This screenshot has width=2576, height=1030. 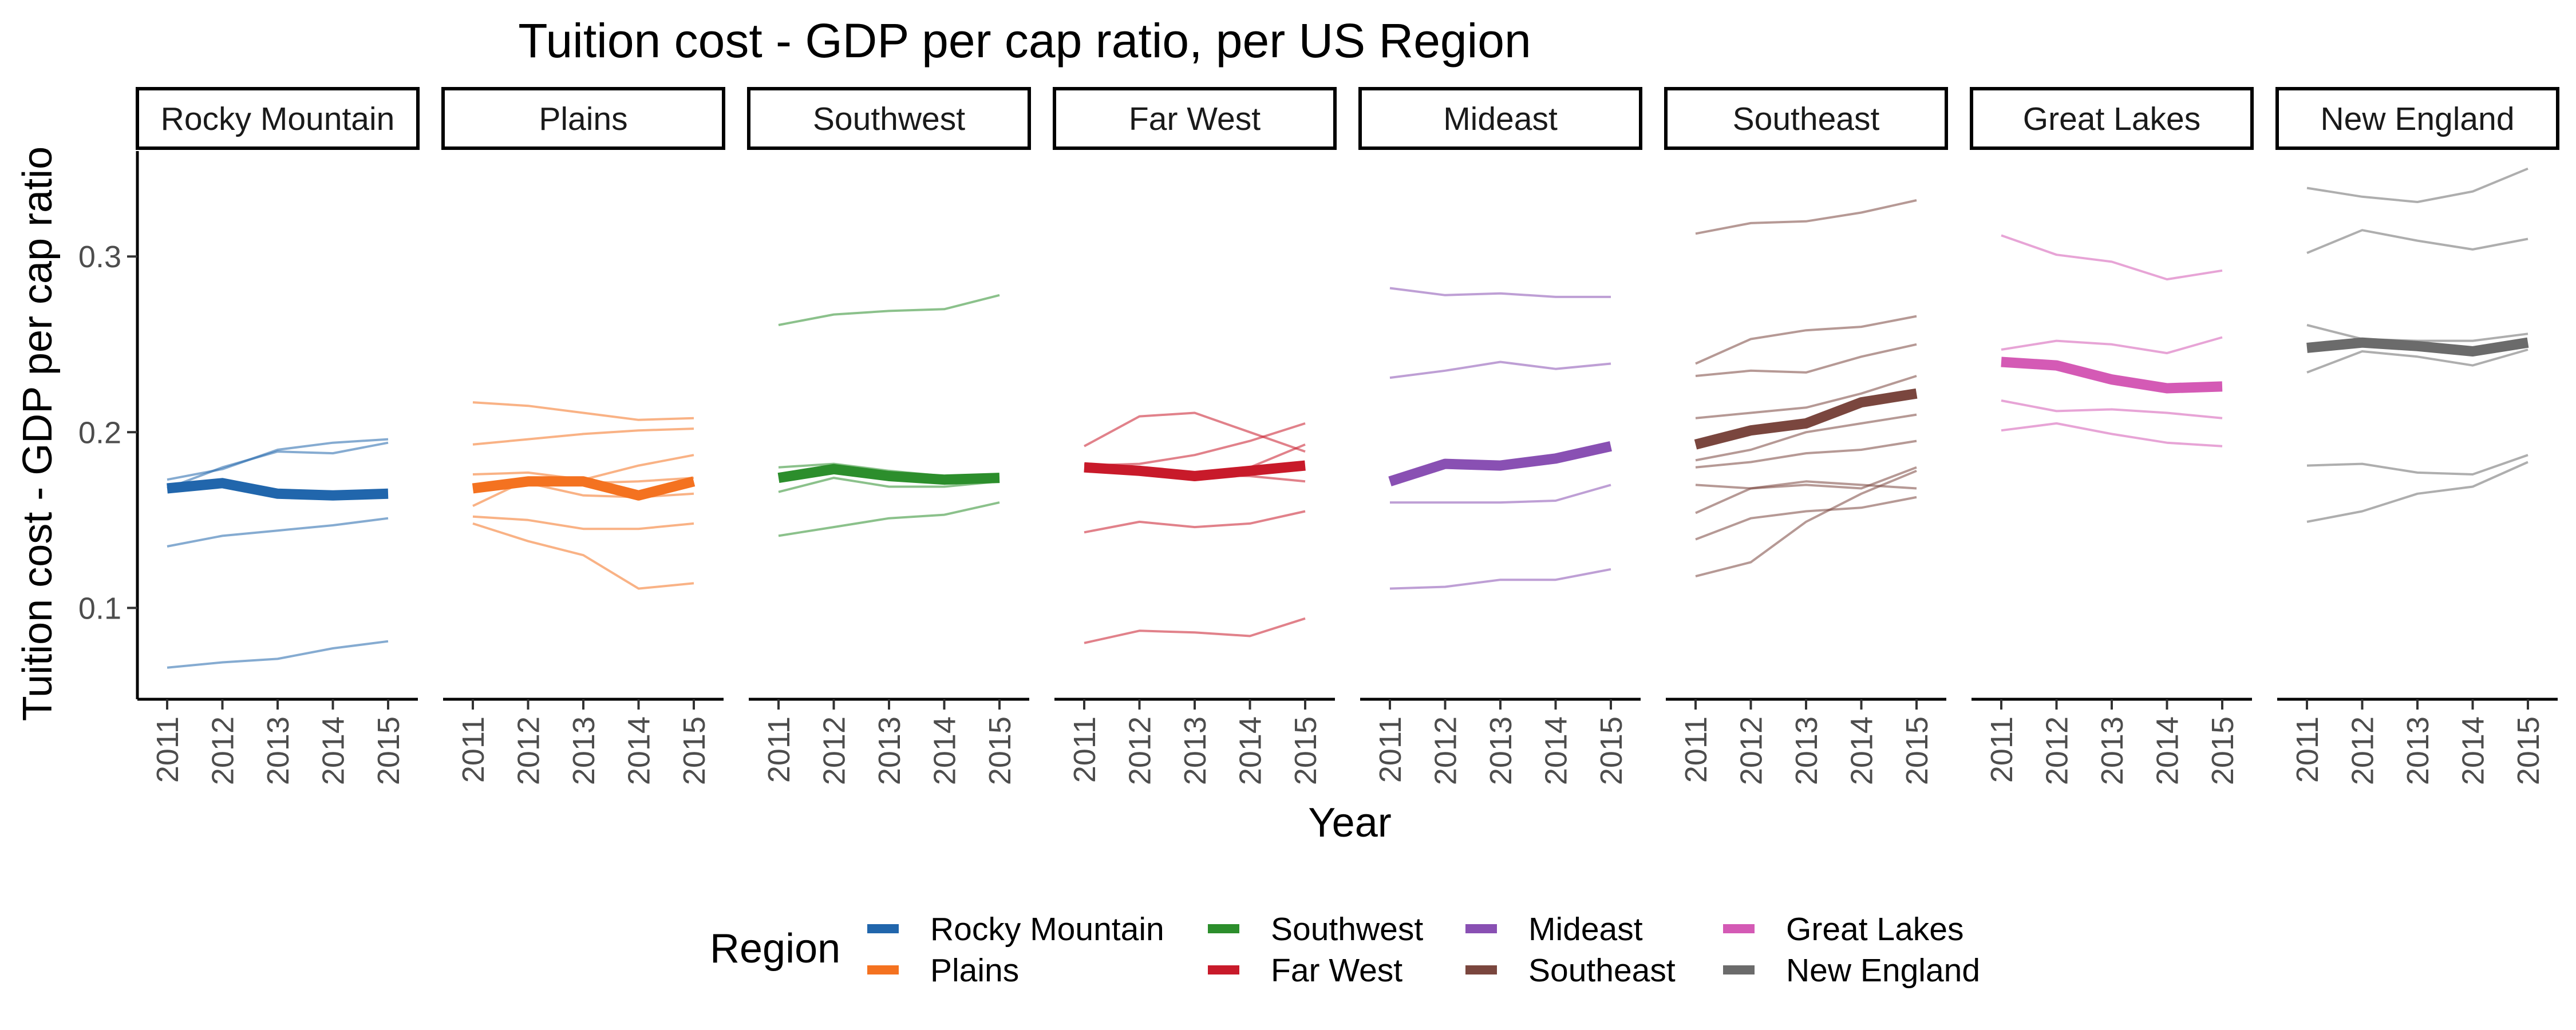 What do you see at coordinates (1570, 970) in the screenshot?
I see `legend-item-southeast: Southeast` at bounding box center [1570, 970].